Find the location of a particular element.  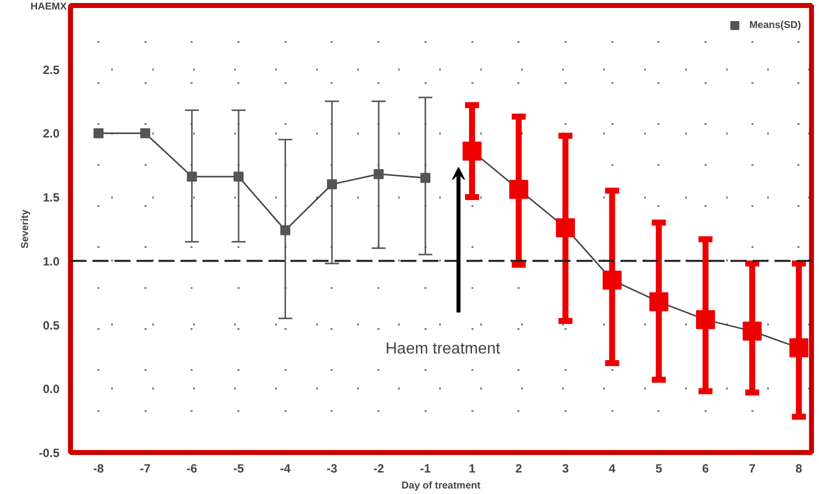

y-tick-label: 0.5 is located at coordinates (51, 325).